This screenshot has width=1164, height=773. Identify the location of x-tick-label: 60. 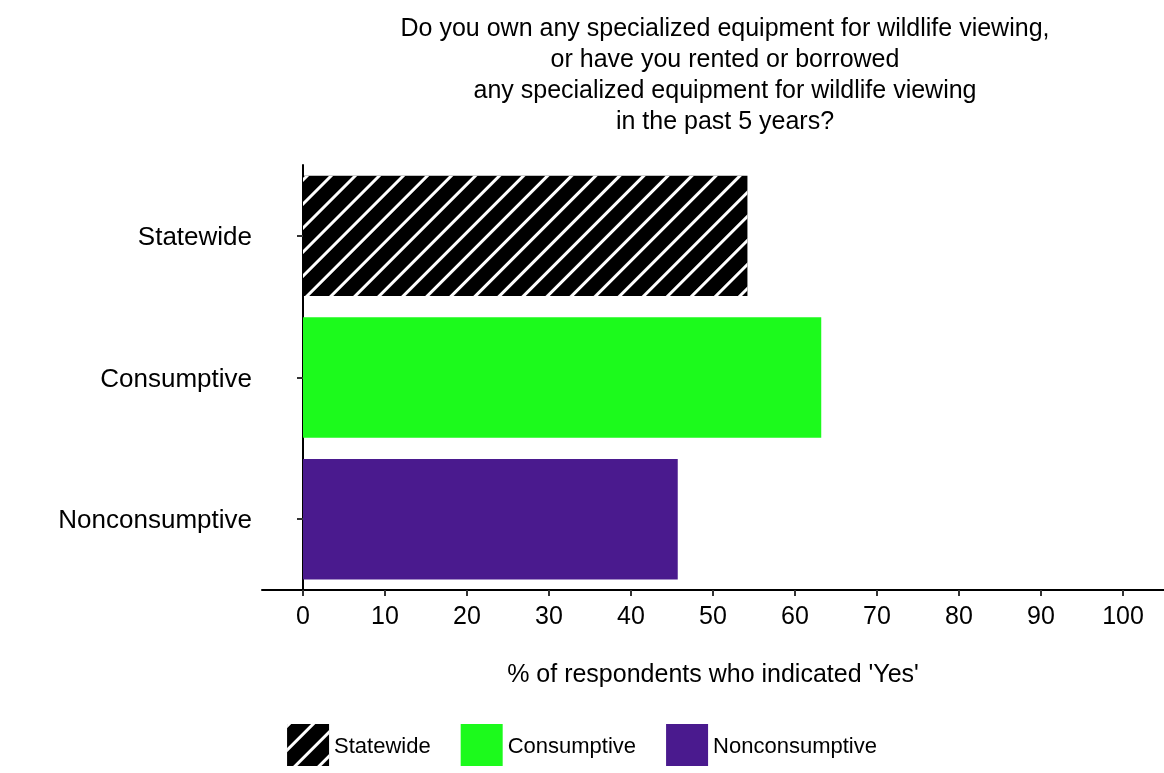
(795, 614).